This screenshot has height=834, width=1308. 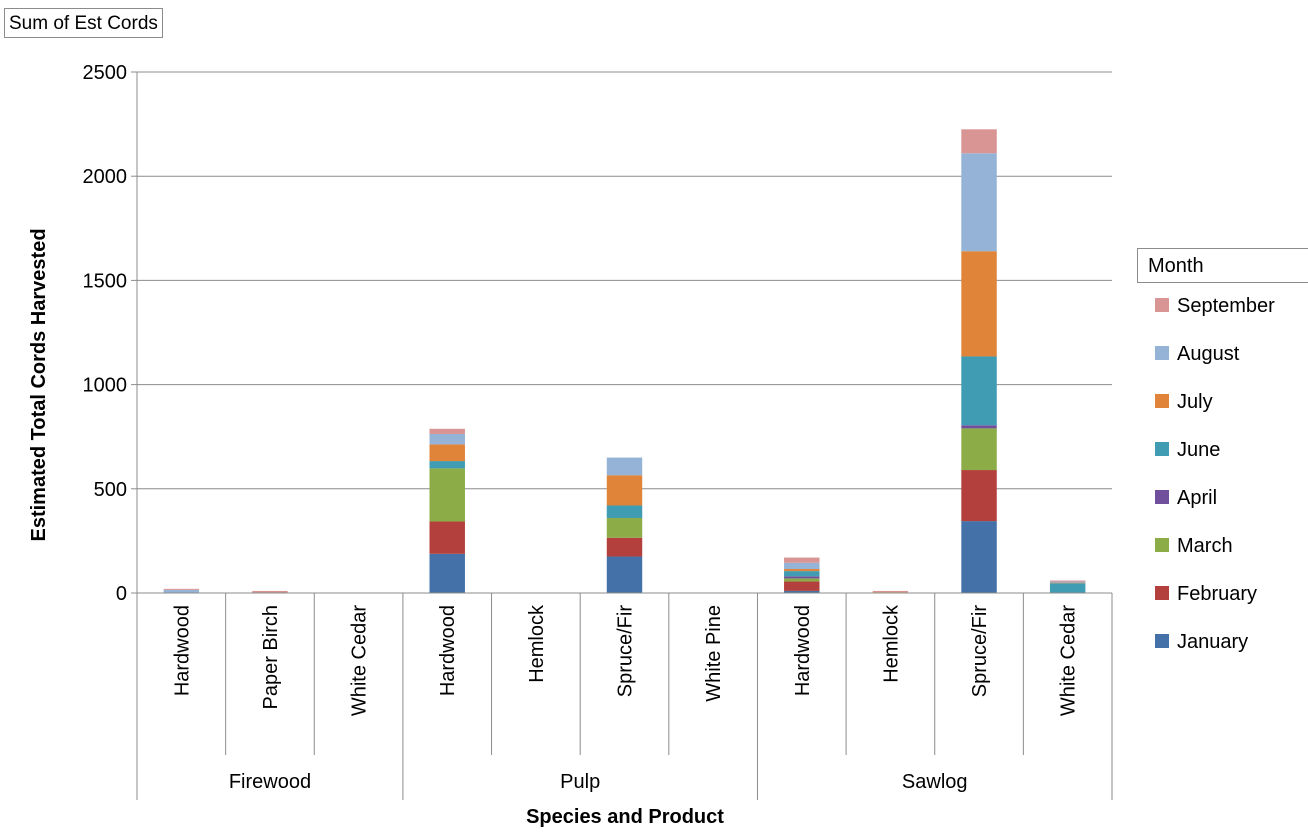 I want to click on legend-swatch-june, so click(x=1162, y=449).